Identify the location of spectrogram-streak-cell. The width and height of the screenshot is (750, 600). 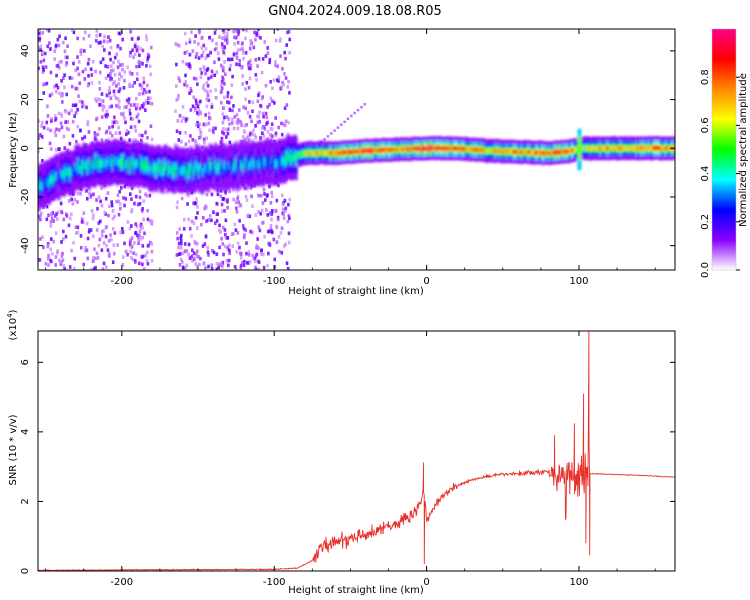
(361, 107).